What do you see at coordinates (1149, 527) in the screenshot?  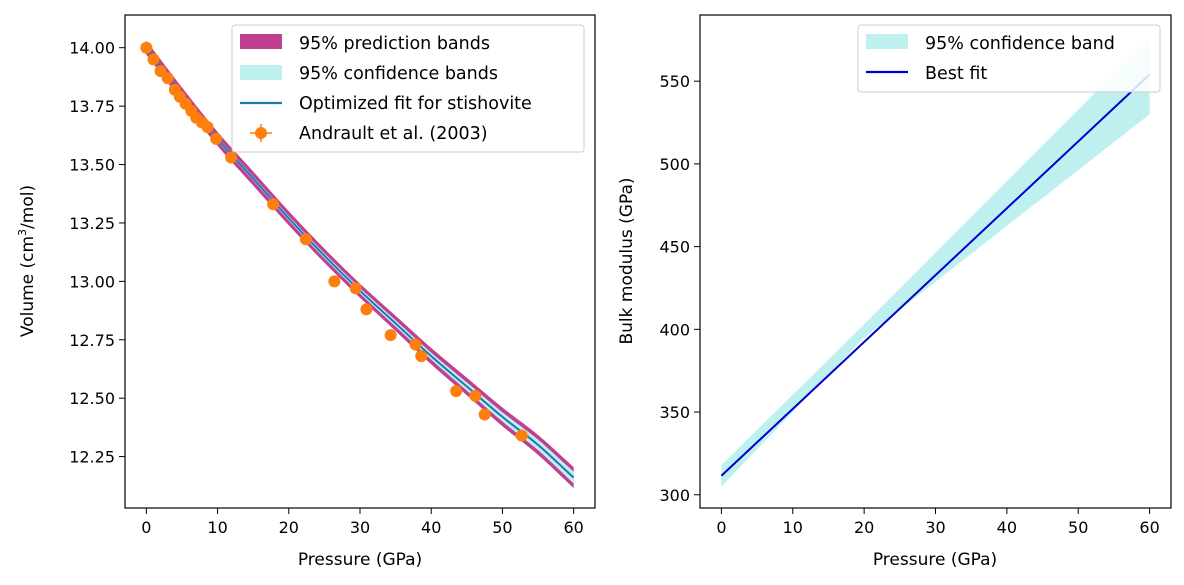 I see `bulk-x-tick-label: 60` at bounding box center [1149, 527].